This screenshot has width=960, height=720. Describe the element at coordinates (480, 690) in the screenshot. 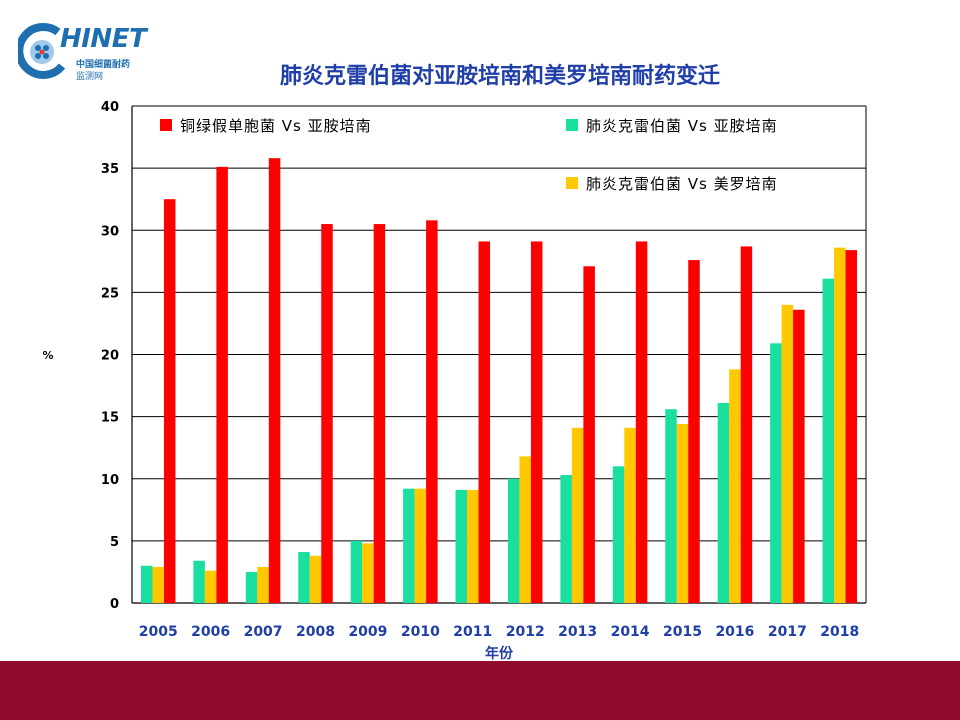

I see `footer-band` at that location.